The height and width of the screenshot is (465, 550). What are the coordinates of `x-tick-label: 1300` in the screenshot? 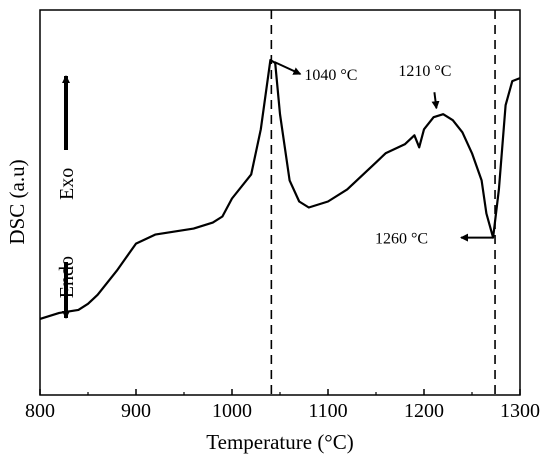 It's located at (520, 411).